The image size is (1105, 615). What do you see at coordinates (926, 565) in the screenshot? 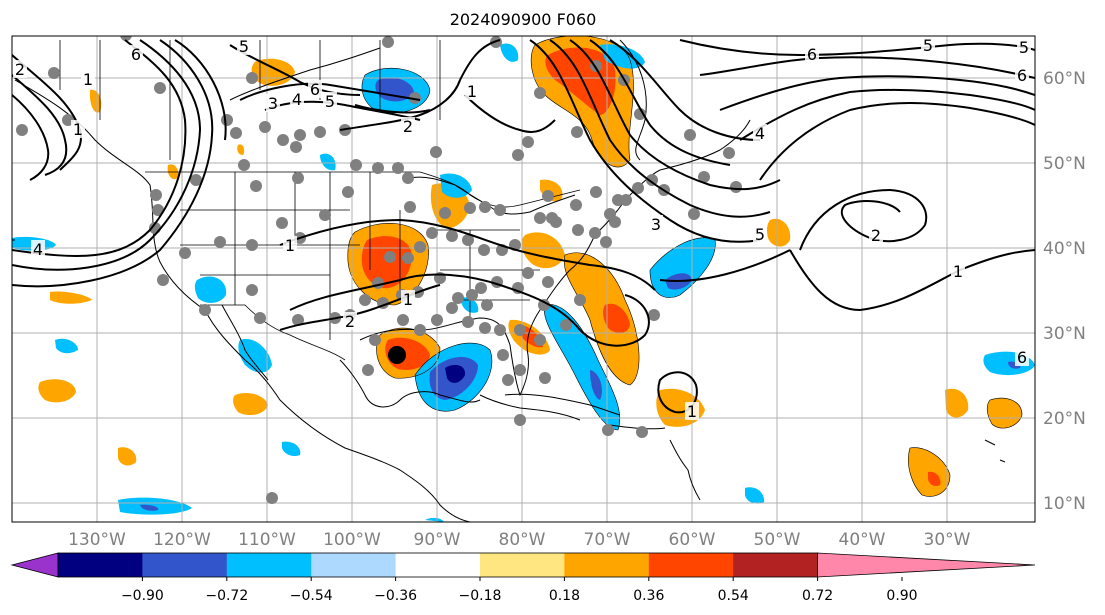
I see `colorbar-extend-high` at bounding box center [926, 565].